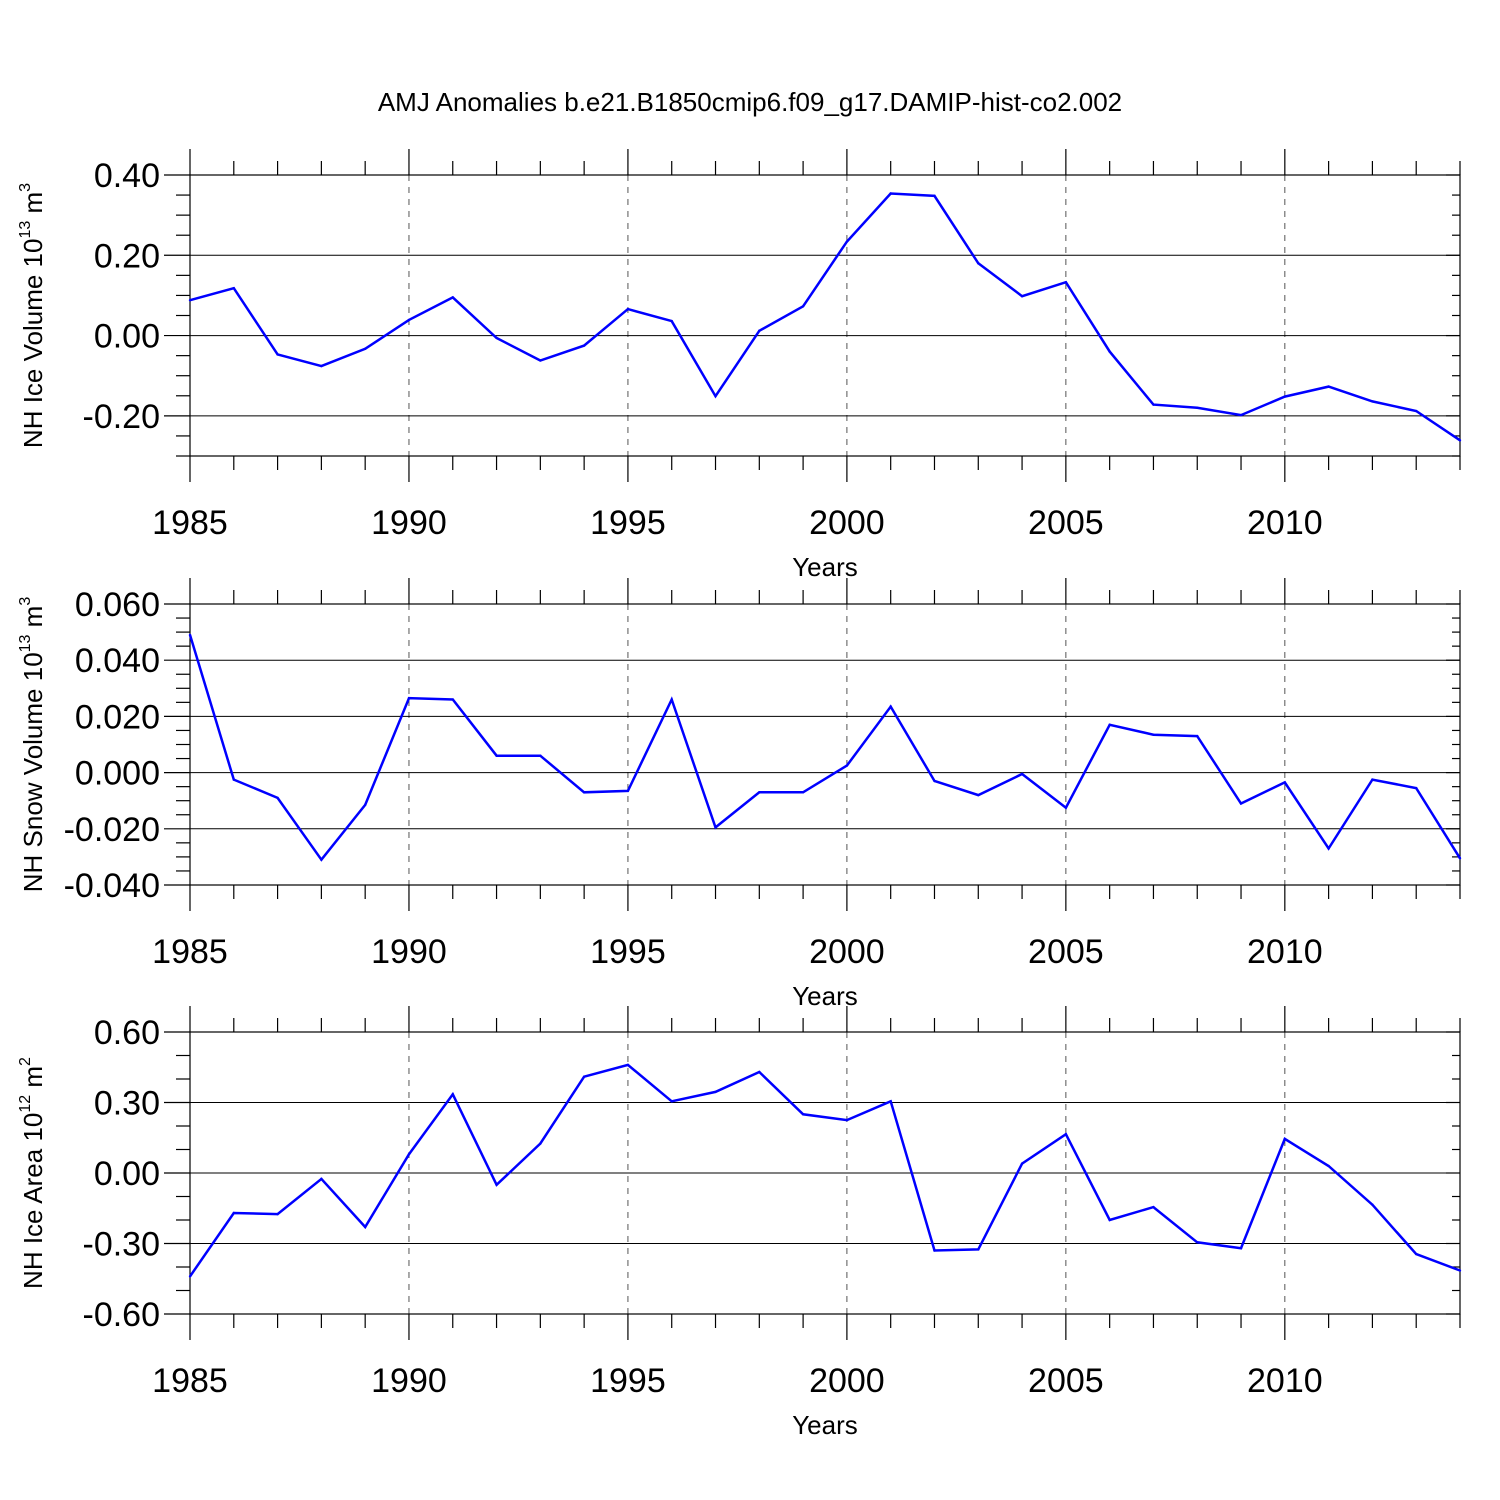  I want to click on y-axis-label-text: NH Ice Area 10, so click(33, 1201).